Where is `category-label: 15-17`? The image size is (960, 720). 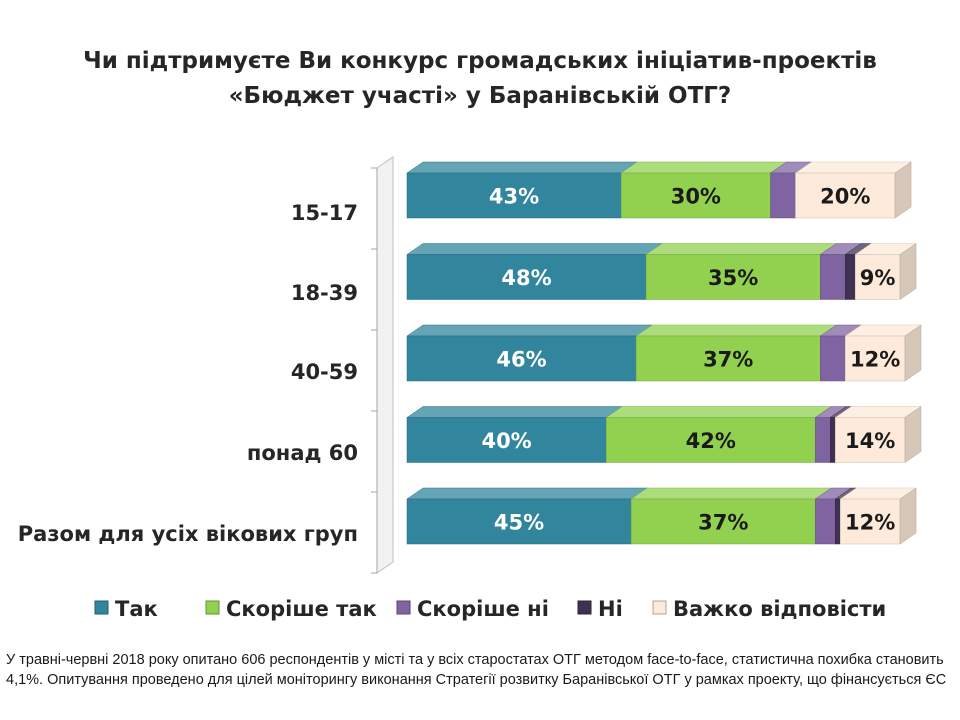 category-label: 15-17 is located at coordinates (324, 213).